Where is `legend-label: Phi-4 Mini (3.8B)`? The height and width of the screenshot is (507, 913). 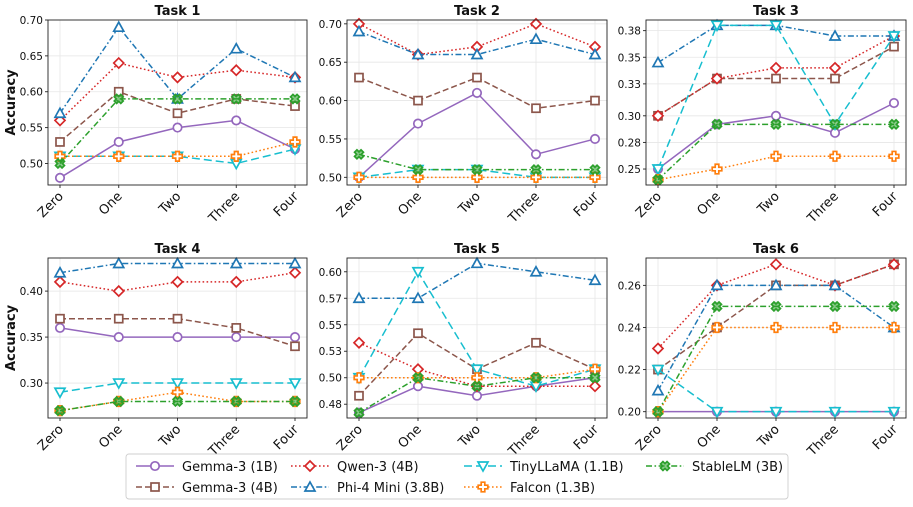
legend-label: Phi-4 Mini (3.8B) is located at coordinates (390, 488).